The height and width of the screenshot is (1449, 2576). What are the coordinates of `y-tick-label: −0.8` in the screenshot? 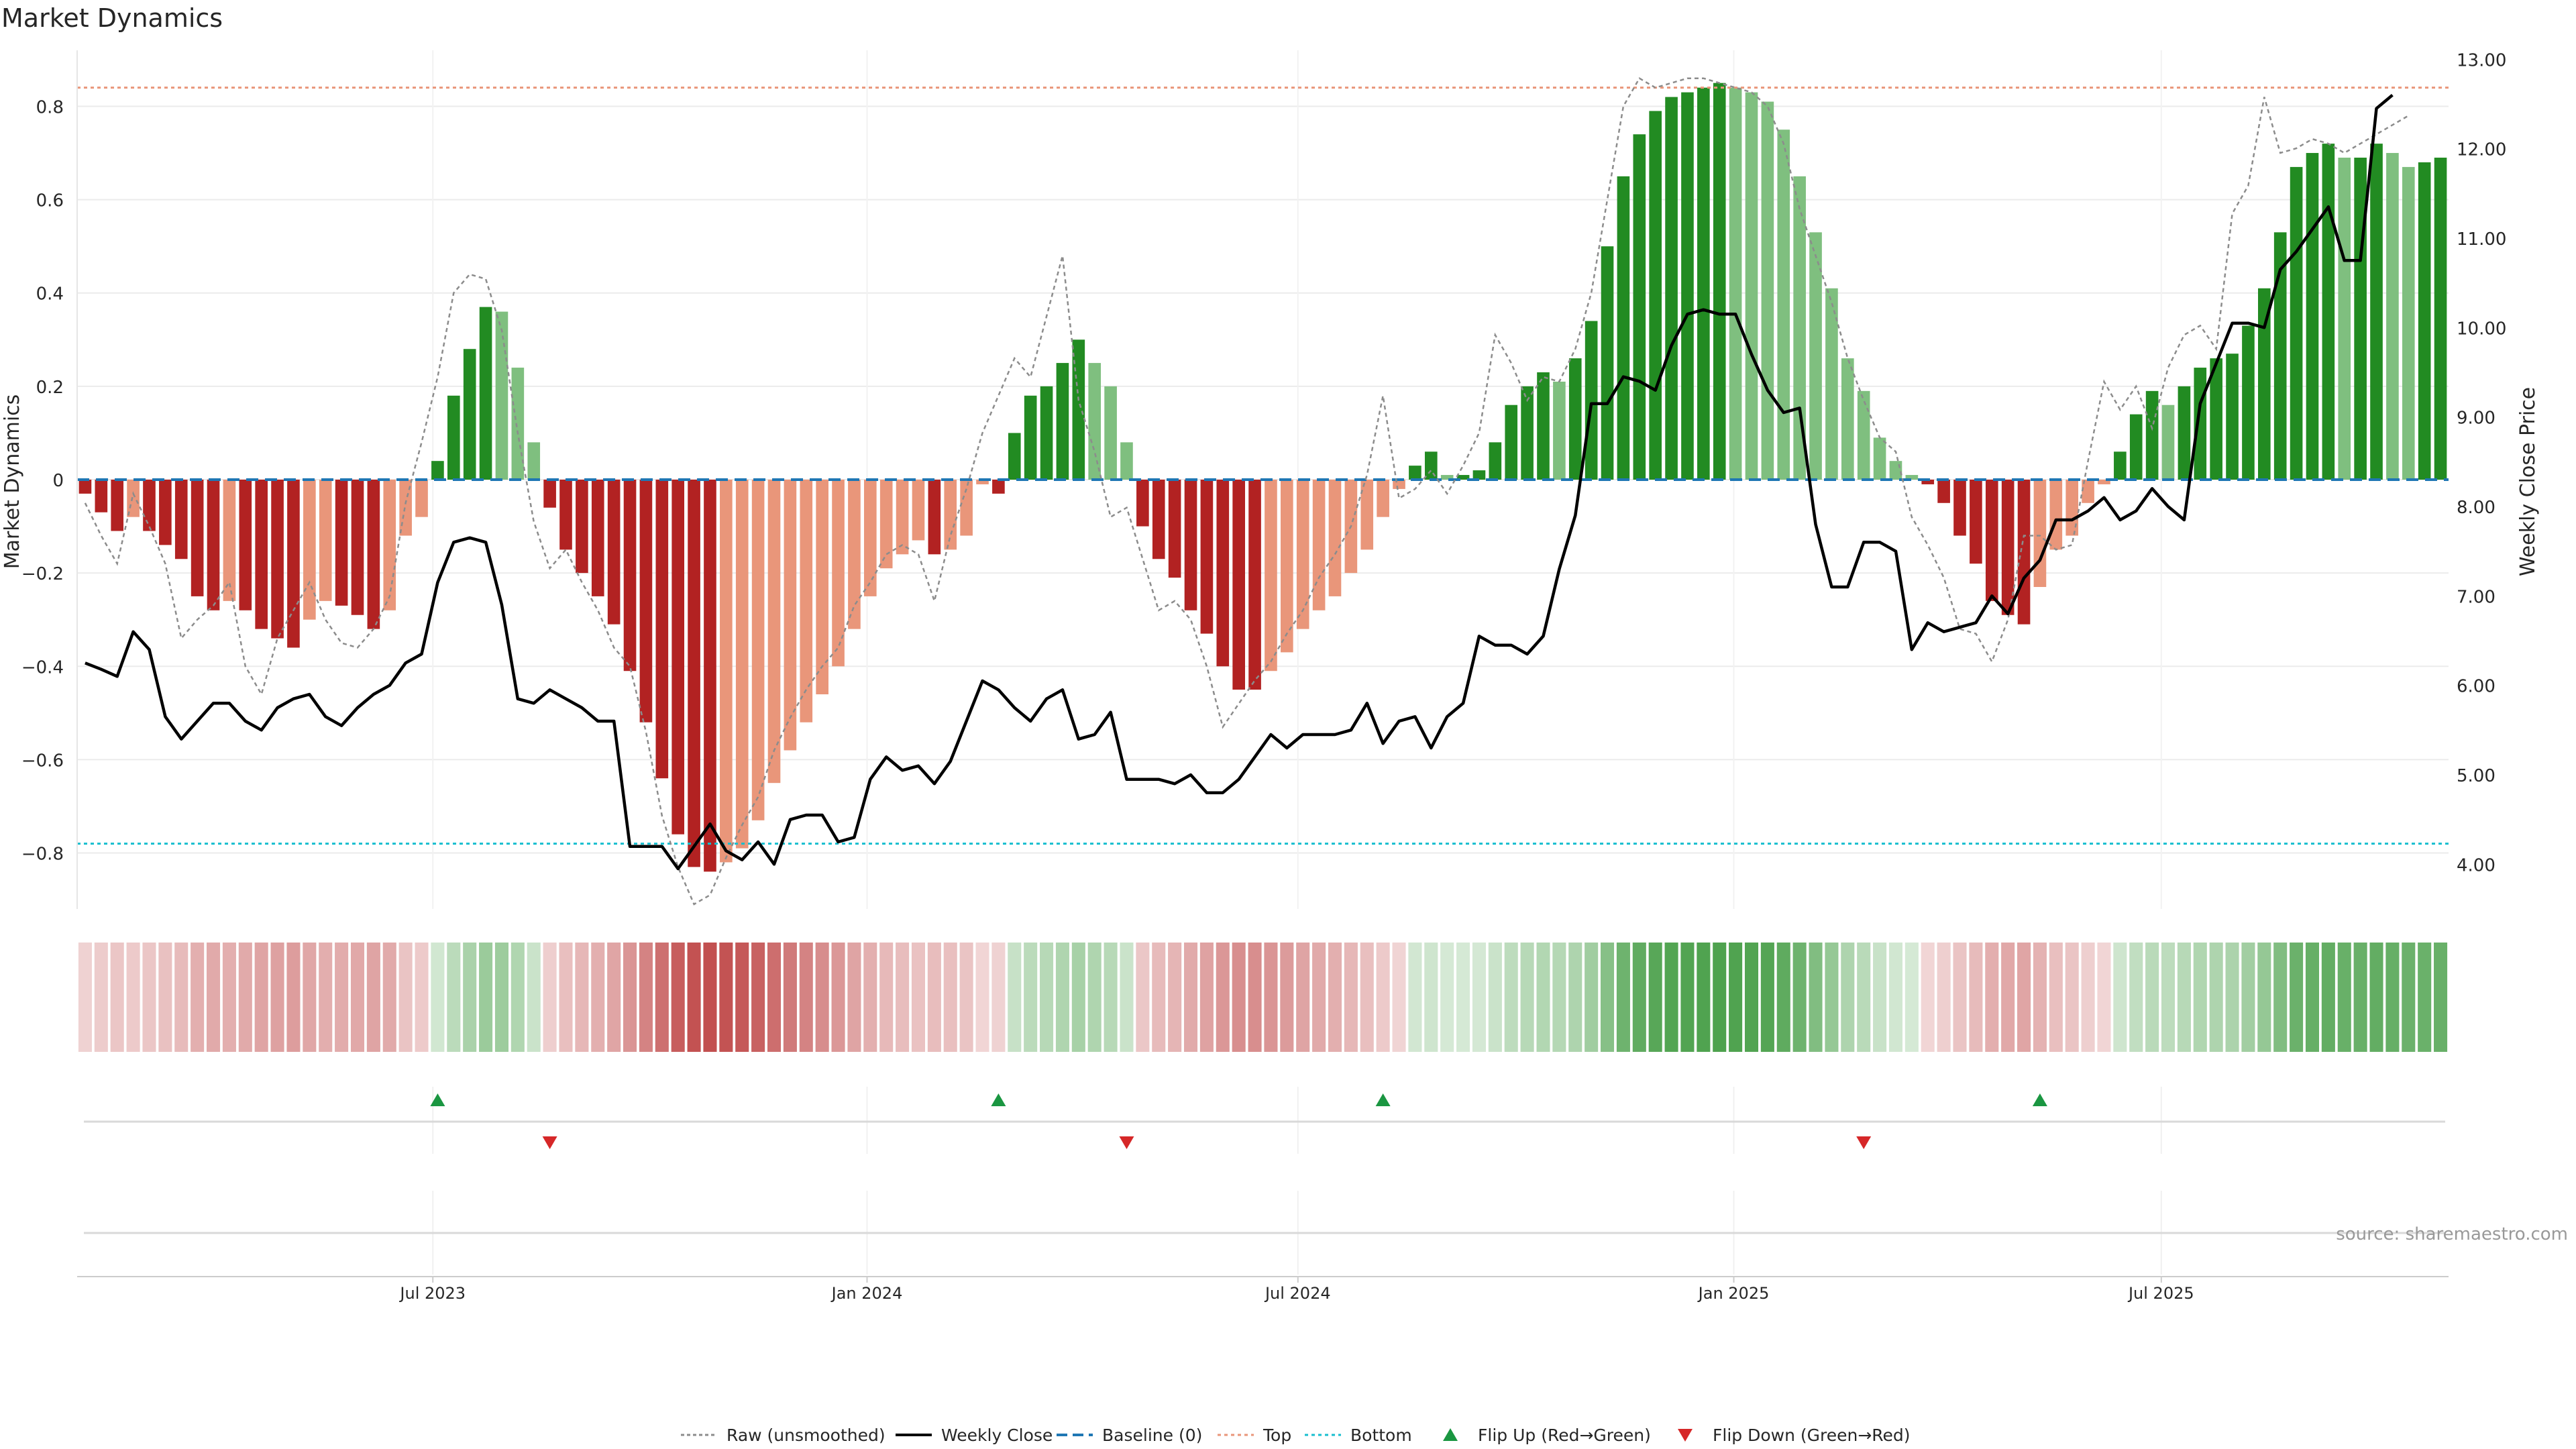 It's located at (42, 855).